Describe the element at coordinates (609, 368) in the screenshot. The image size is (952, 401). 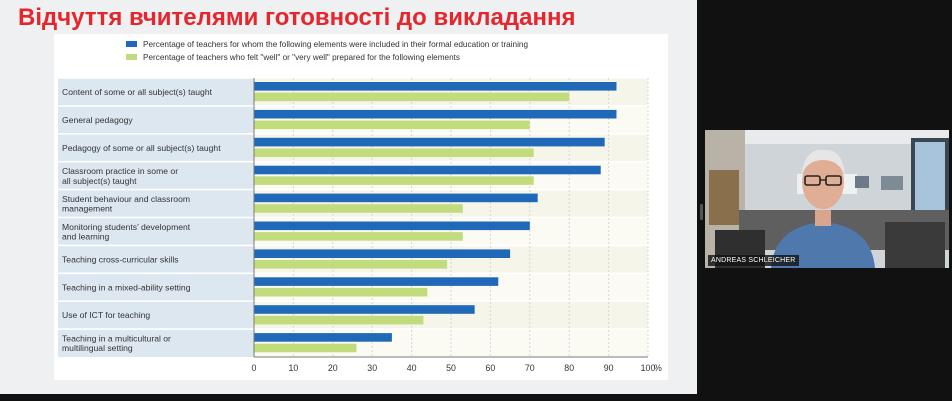
I see `x-tick-label: 90` at that location.